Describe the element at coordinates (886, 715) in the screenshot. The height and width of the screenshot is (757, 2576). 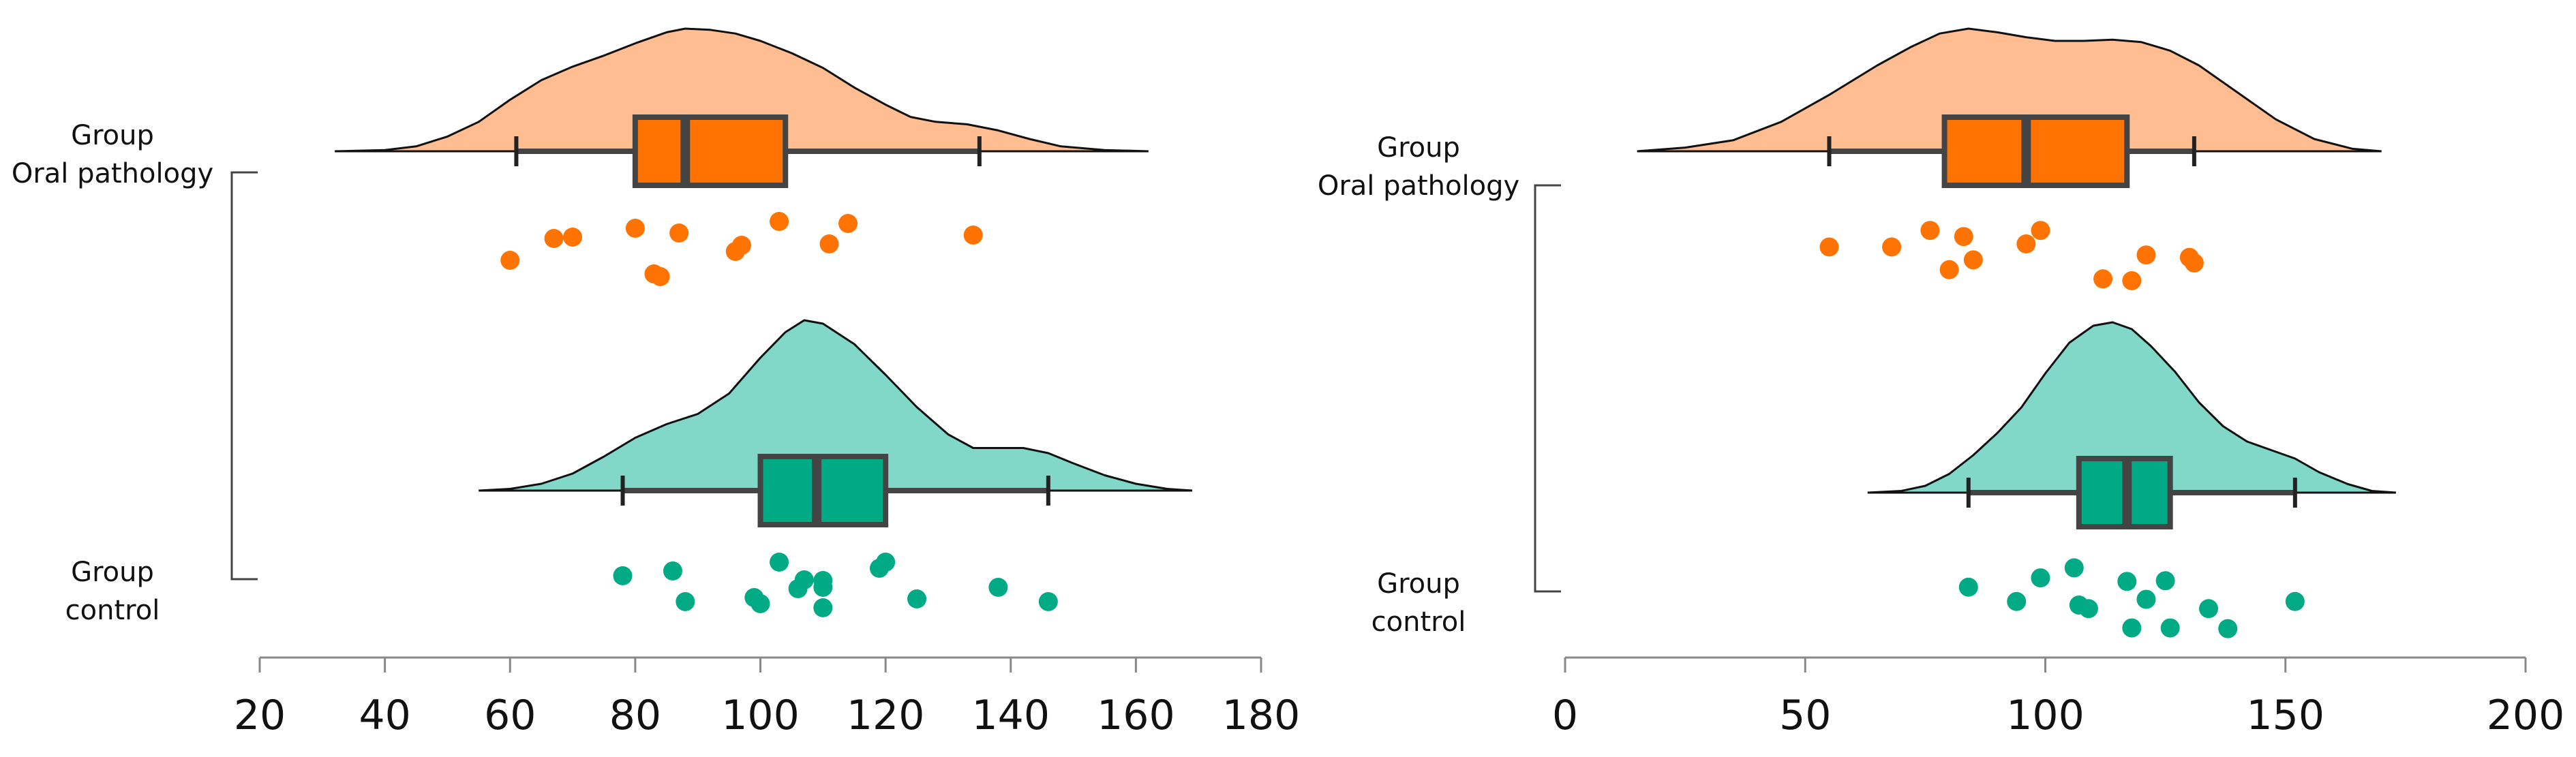
I see `x-tick-label: 120` at that location.